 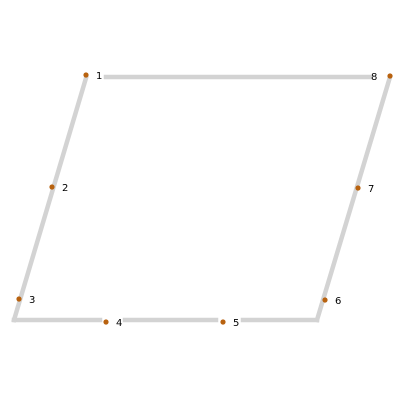 What do you see at coordinates (371, 189) in the screenshot?
I see `point-label-7: 7` at bounding box center [371, 189].